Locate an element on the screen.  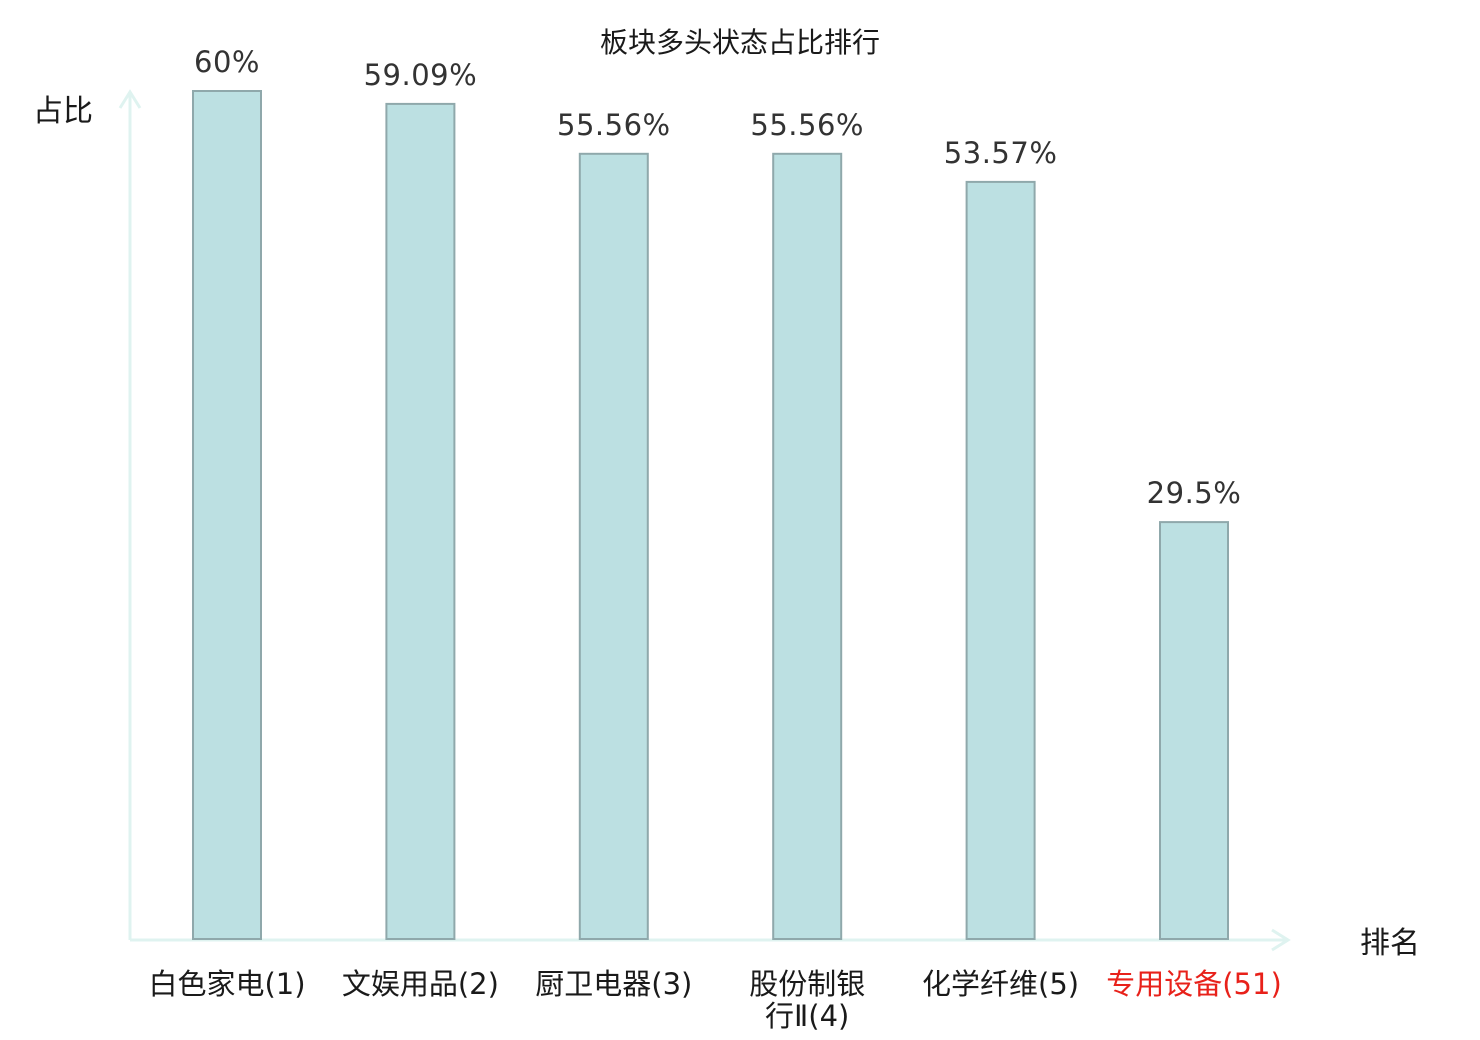
category-label-line: 行Ⅱ(4) is located at coordinates (807, 1016).